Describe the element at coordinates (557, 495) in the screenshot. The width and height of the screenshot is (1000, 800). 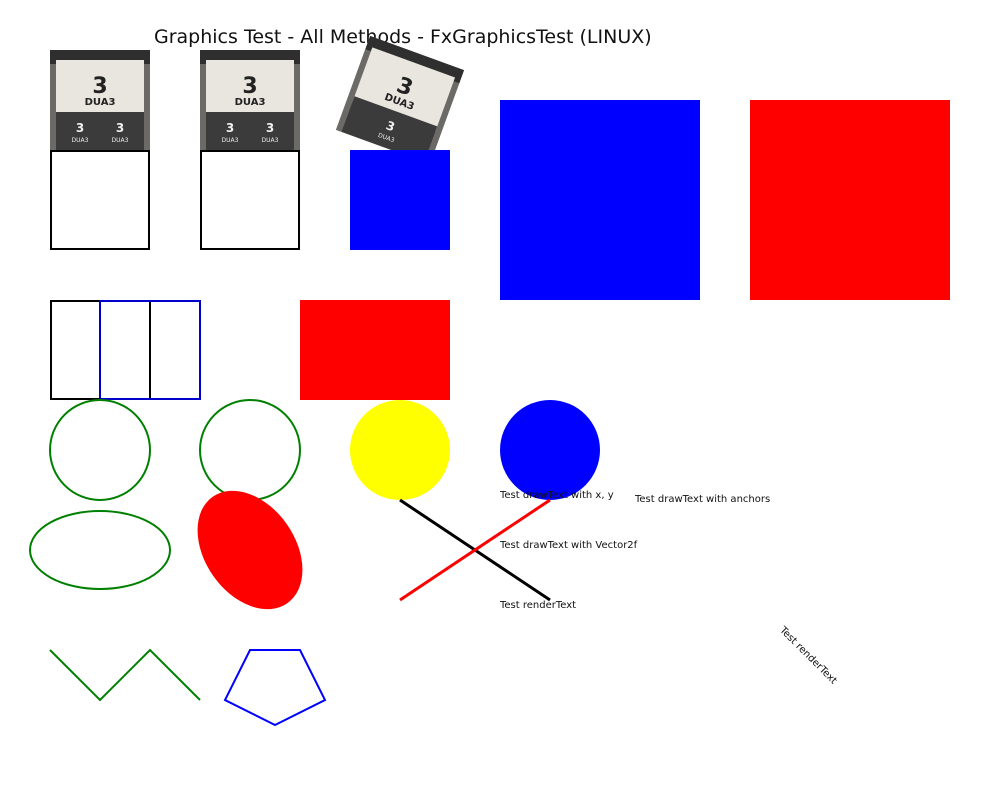
I see `text-draw-xy: Test drawText with x, y` at that location.